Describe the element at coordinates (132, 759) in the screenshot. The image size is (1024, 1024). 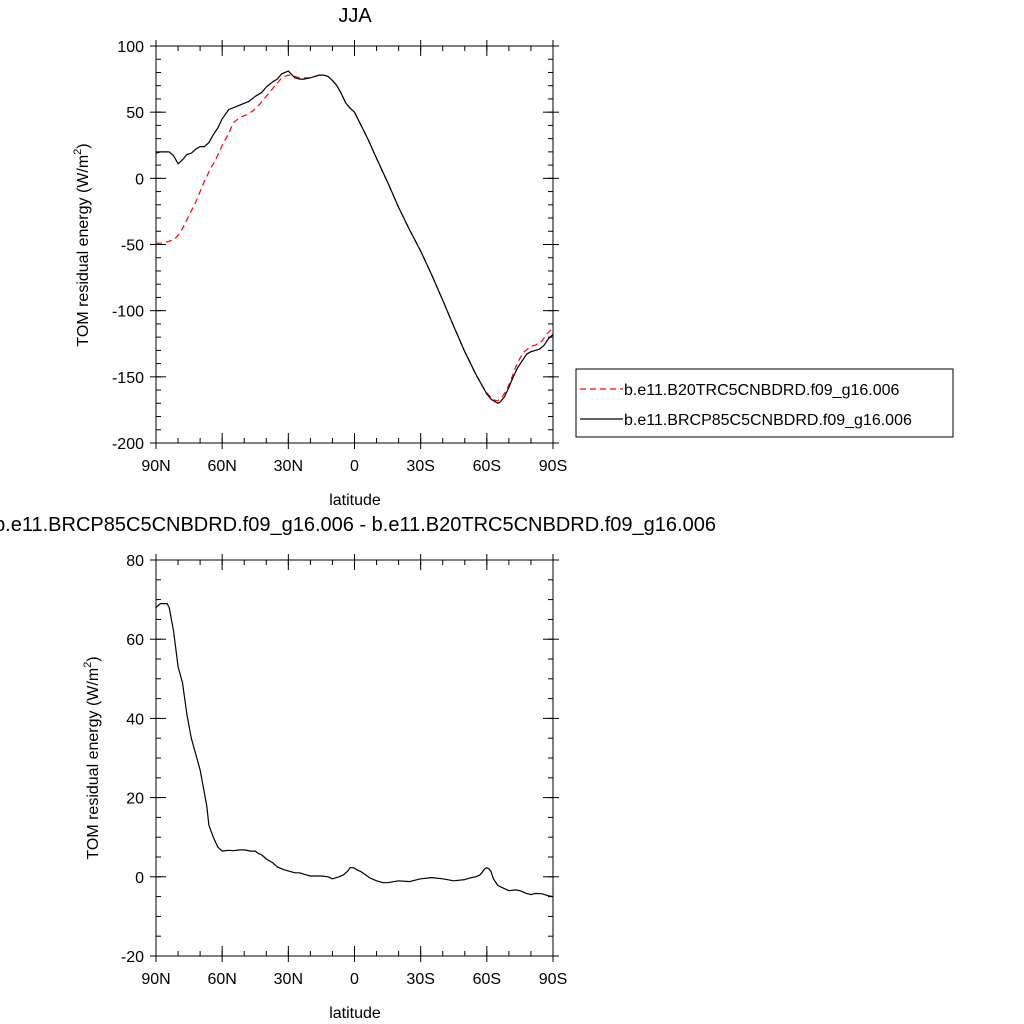
I see `bottom-y-tick-labels: 80 60 40 20 0 -20` at that location.